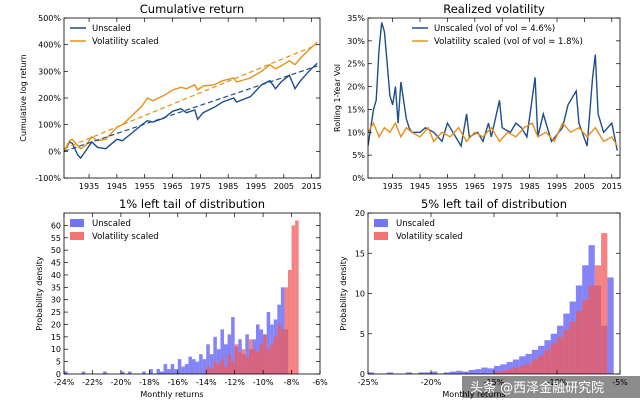 Image resolution: width=640 pixels, height=410 pixels. What do you see at coordinates (58, 362) in the screenshot?
I see `y-tick-label: 5` at bounding box center [58, 362].